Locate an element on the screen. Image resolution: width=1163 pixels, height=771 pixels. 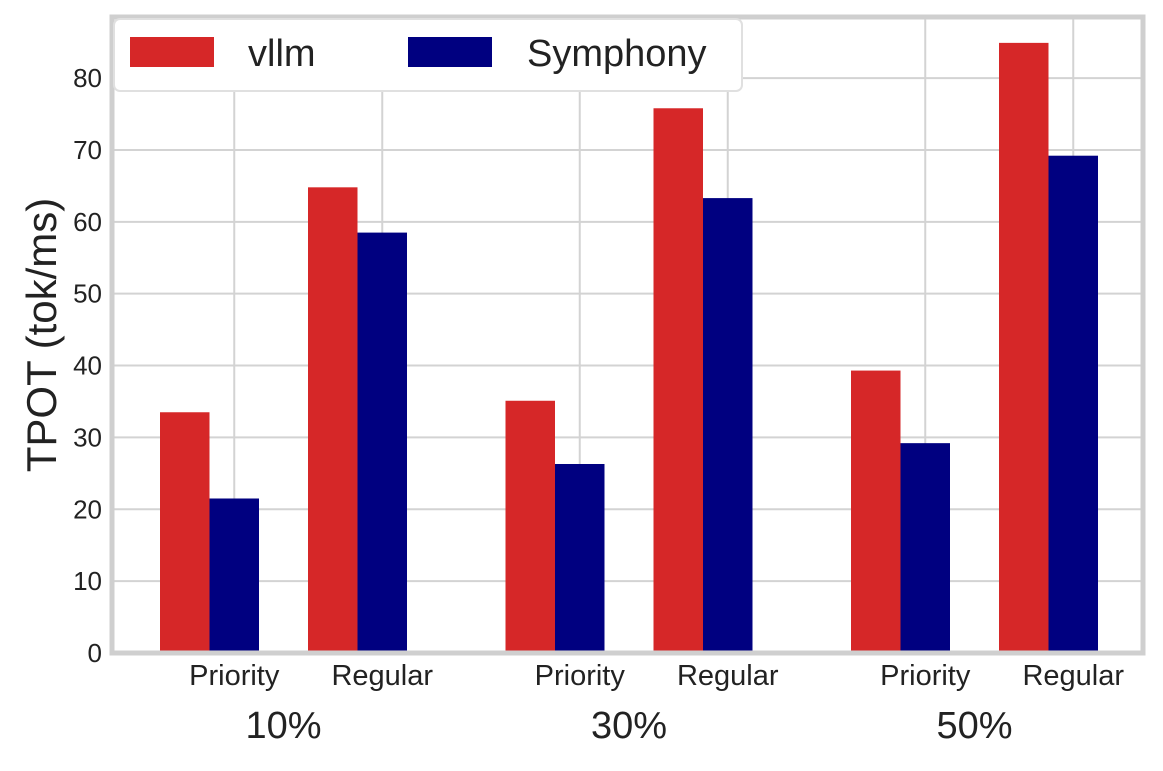
bar-symphony-30pct-priority is located at coordinates (580, 558).